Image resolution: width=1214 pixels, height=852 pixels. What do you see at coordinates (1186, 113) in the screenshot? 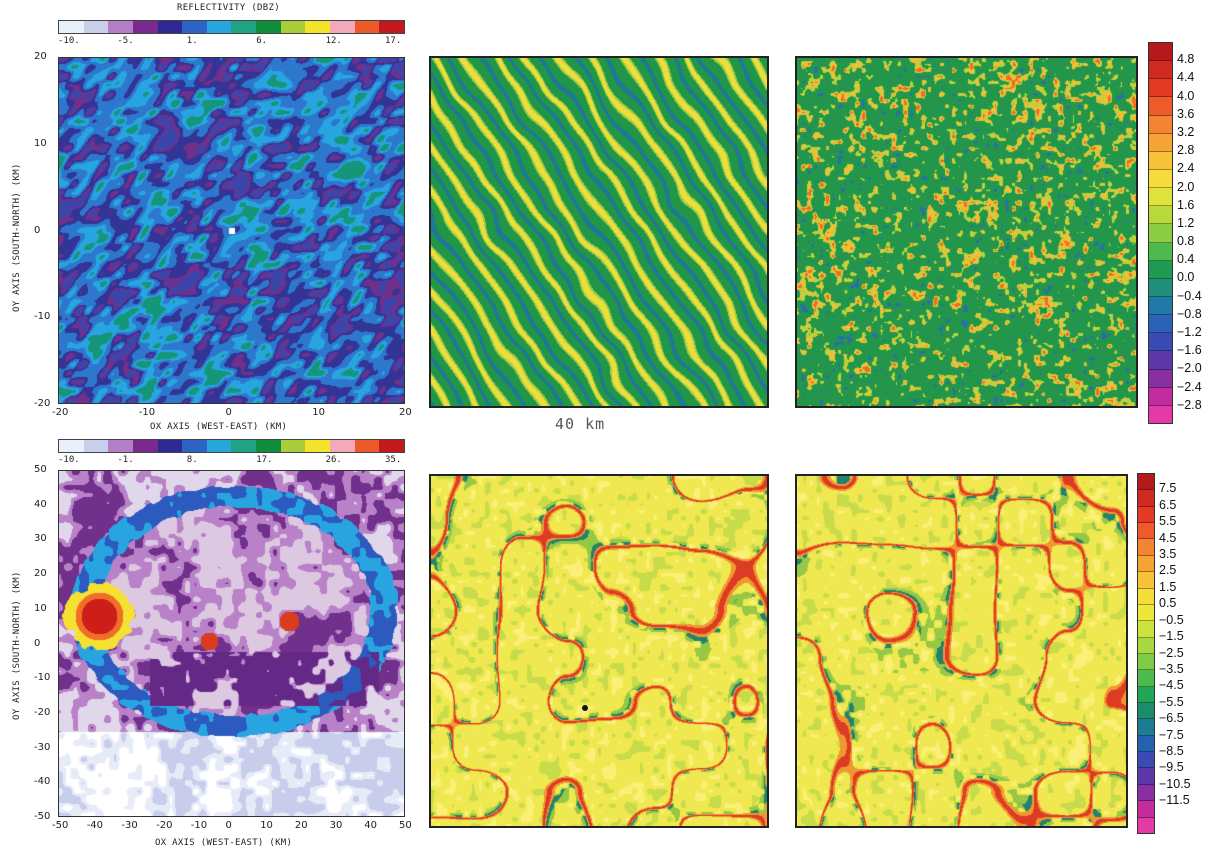
I see `colorbar-label: 3.6` at bounding box center [1186, 113].